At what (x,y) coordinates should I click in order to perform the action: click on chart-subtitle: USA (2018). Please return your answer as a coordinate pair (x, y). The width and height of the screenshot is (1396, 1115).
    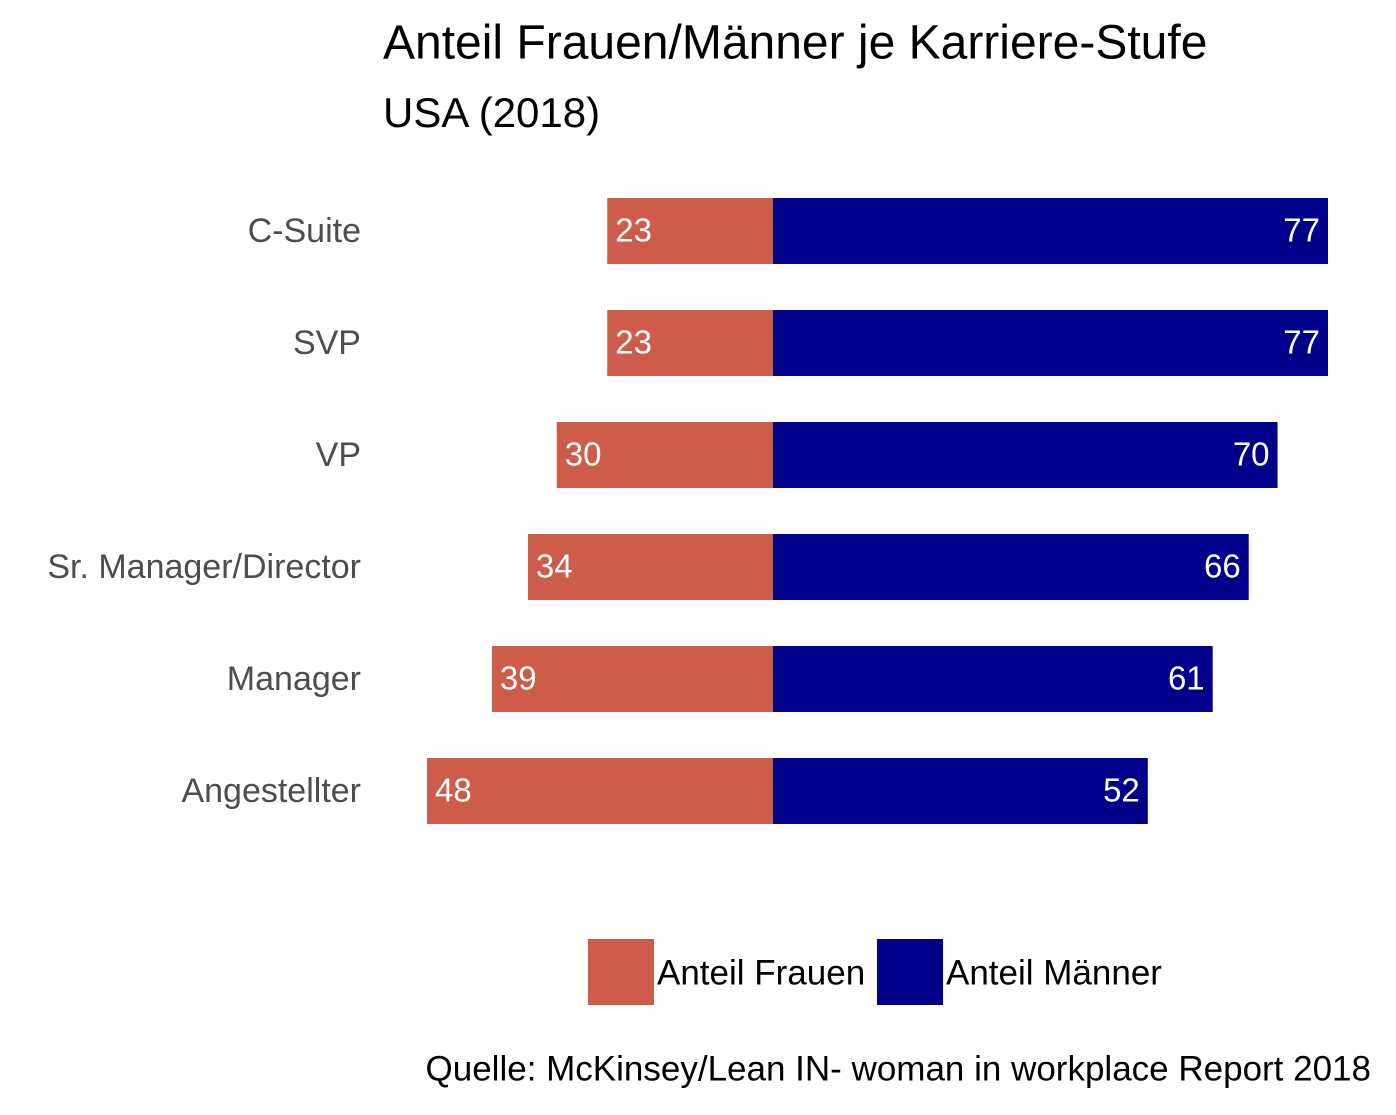
    Looking at the image, I should click on (491, 112).